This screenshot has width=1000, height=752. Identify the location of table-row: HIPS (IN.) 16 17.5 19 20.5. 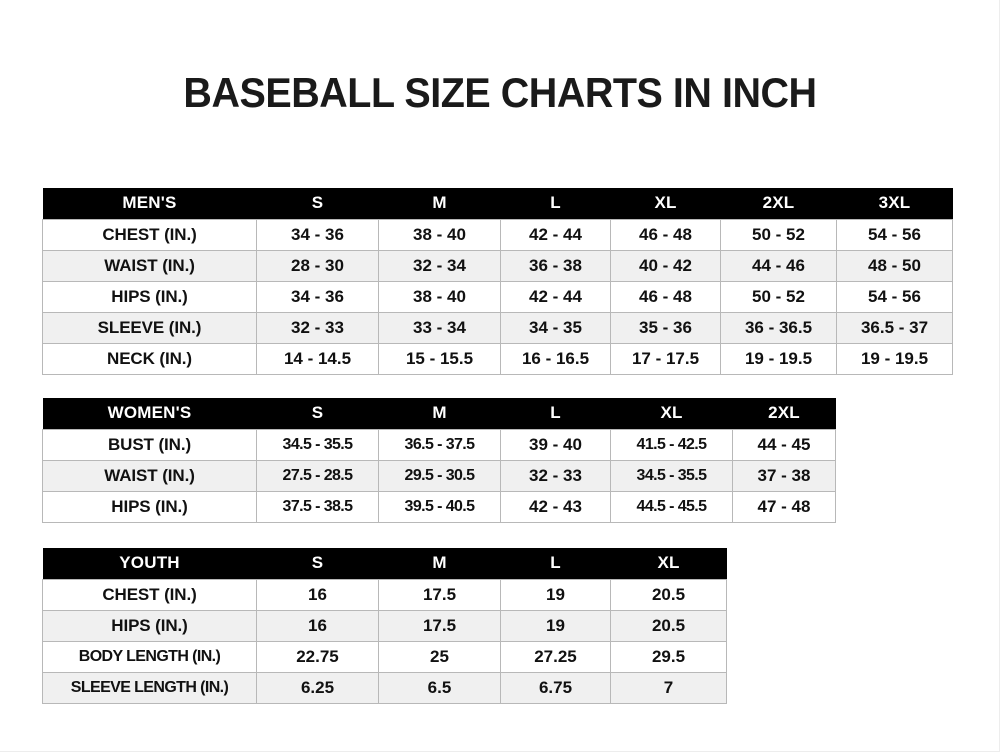
(384, 625).